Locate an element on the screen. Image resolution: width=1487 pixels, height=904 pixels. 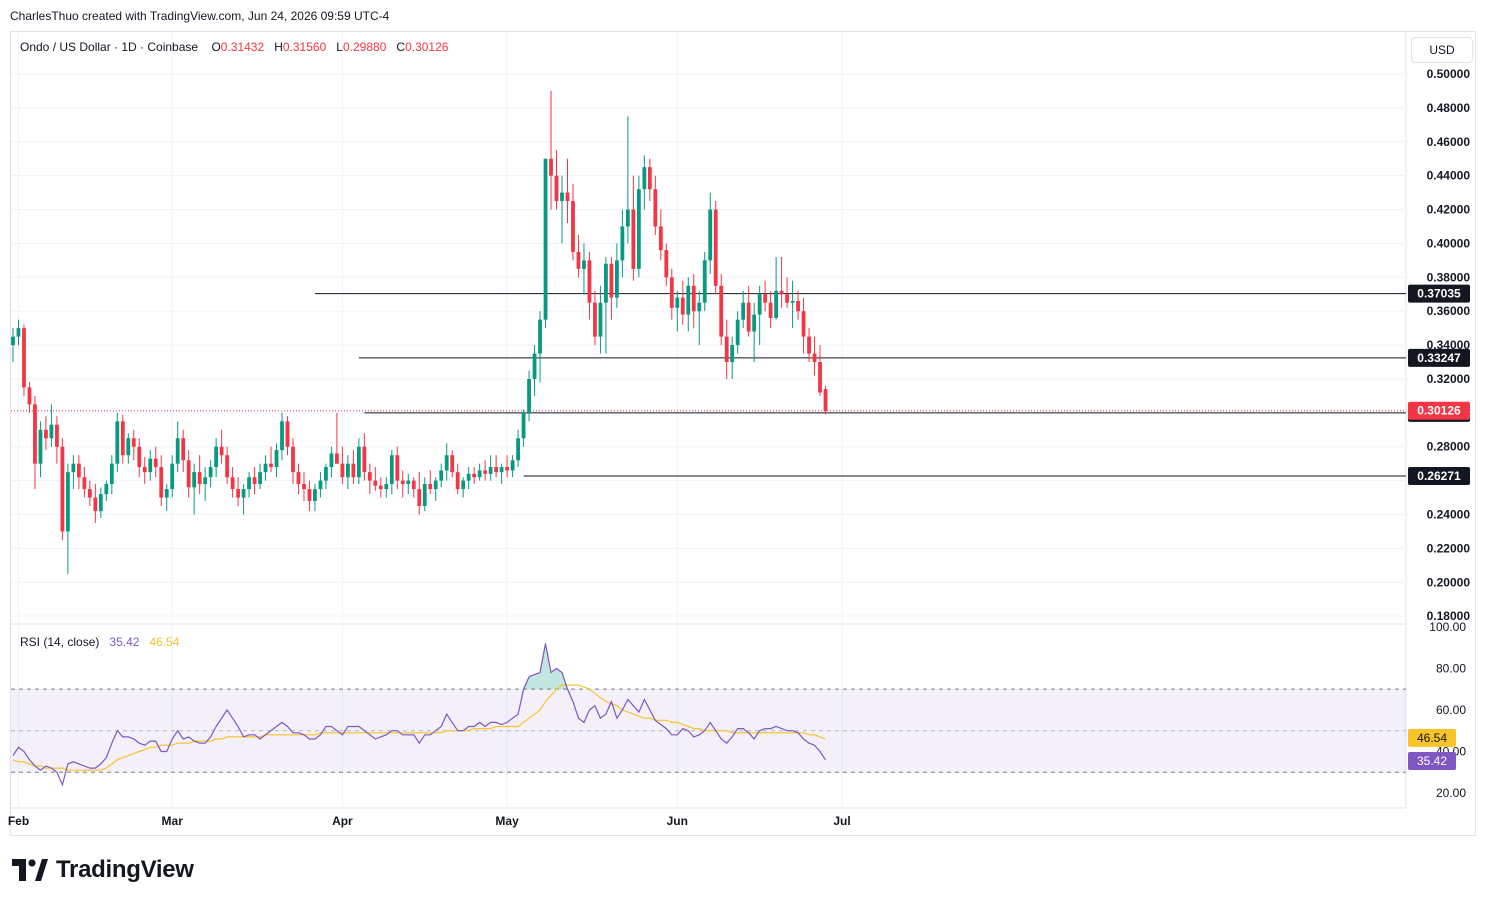
rsi-legend: RSI (14, close) 35.42 46.54 is located at coordinates (99, 642).